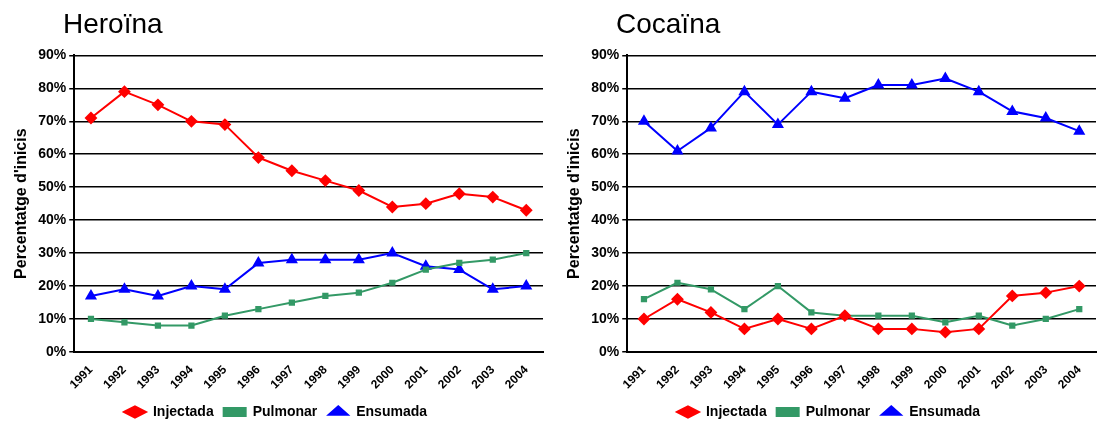  Describe the element at coordinates (668, 24) in the screenshot. I see `chart-title: Cocaïna` at that location.